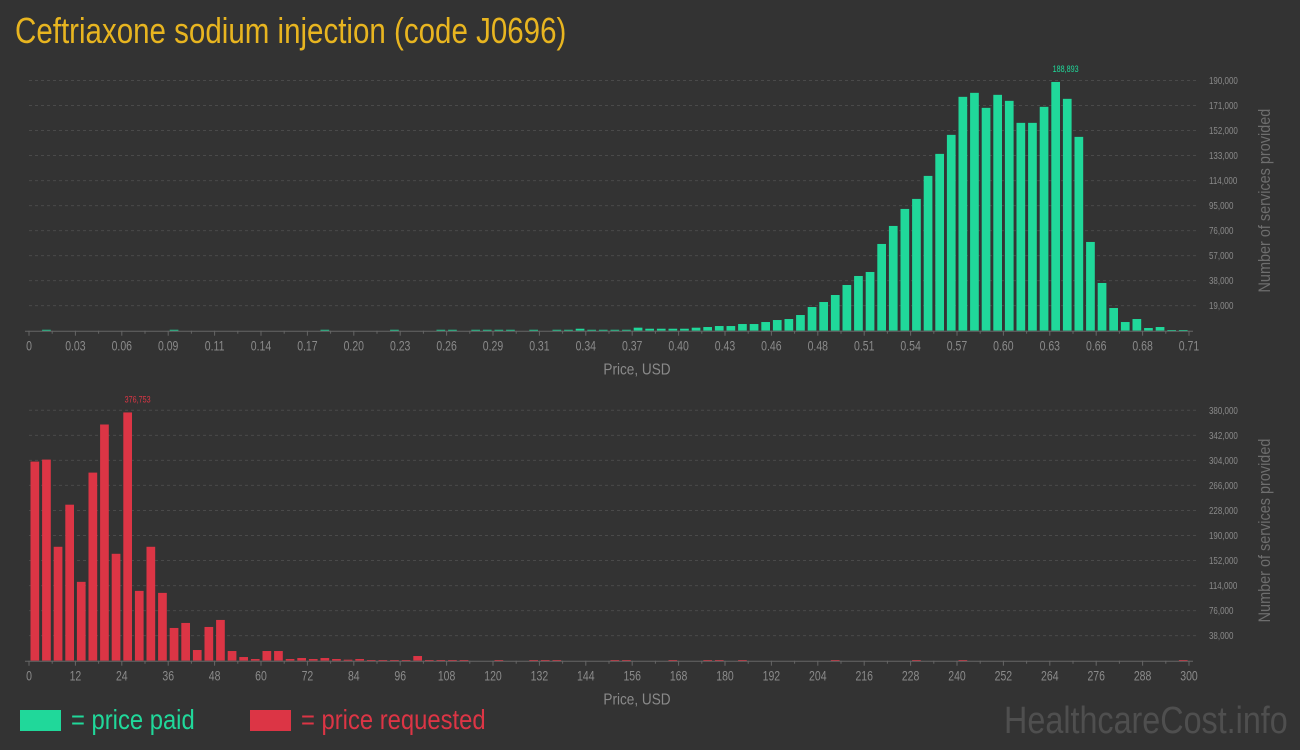  Describe the element at coordinates (771, 346) in the screenshot. I see `x-tick-label: 0.46` at that location.